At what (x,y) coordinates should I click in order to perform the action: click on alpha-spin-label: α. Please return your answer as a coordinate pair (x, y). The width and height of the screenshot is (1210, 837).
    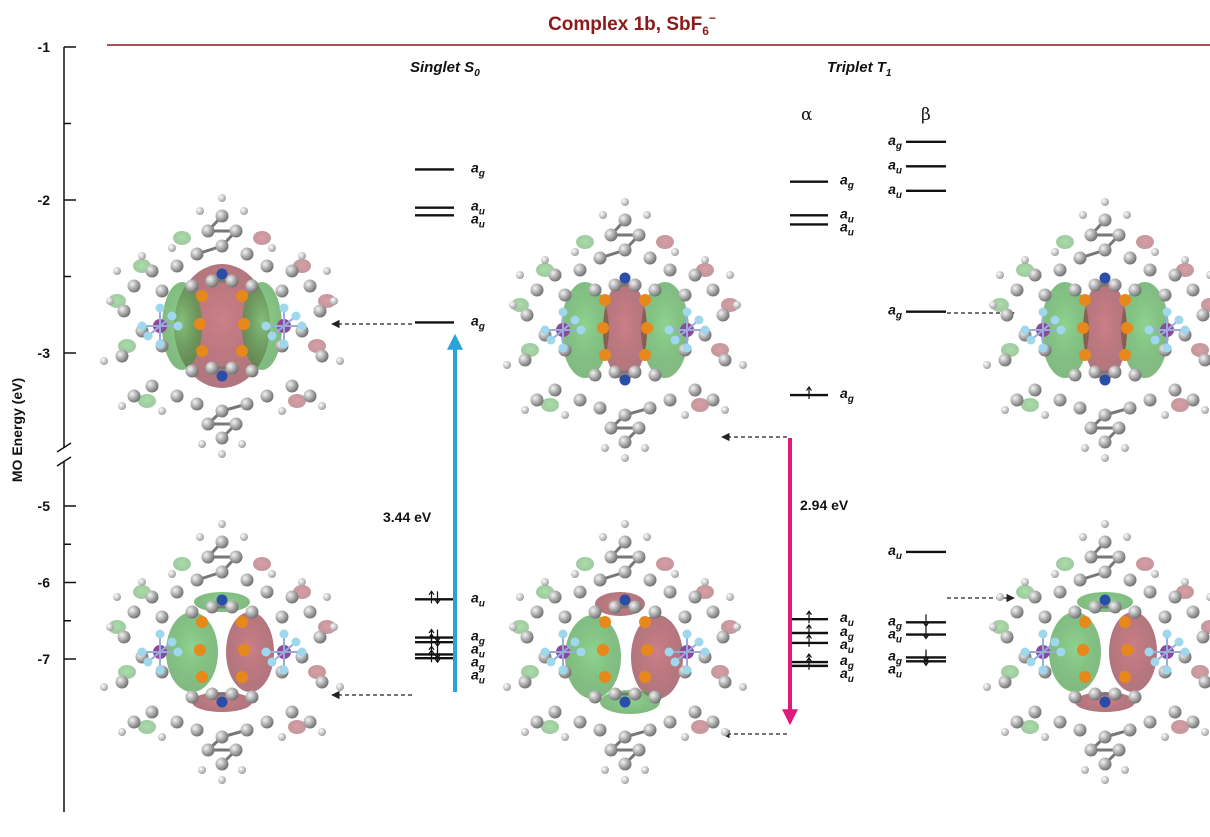
    Looking at the image, I should click on (807, 115).